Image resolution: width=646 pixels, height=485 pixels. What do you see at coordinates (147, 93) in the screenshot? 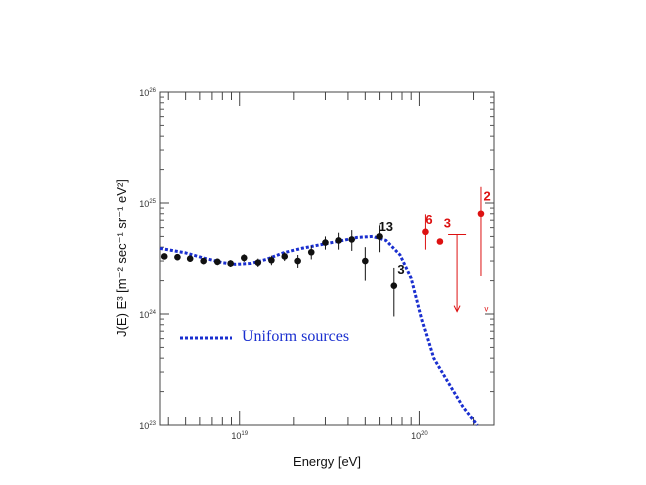
I see `y-tick-label: 1026` at bounding box center [147, 93].